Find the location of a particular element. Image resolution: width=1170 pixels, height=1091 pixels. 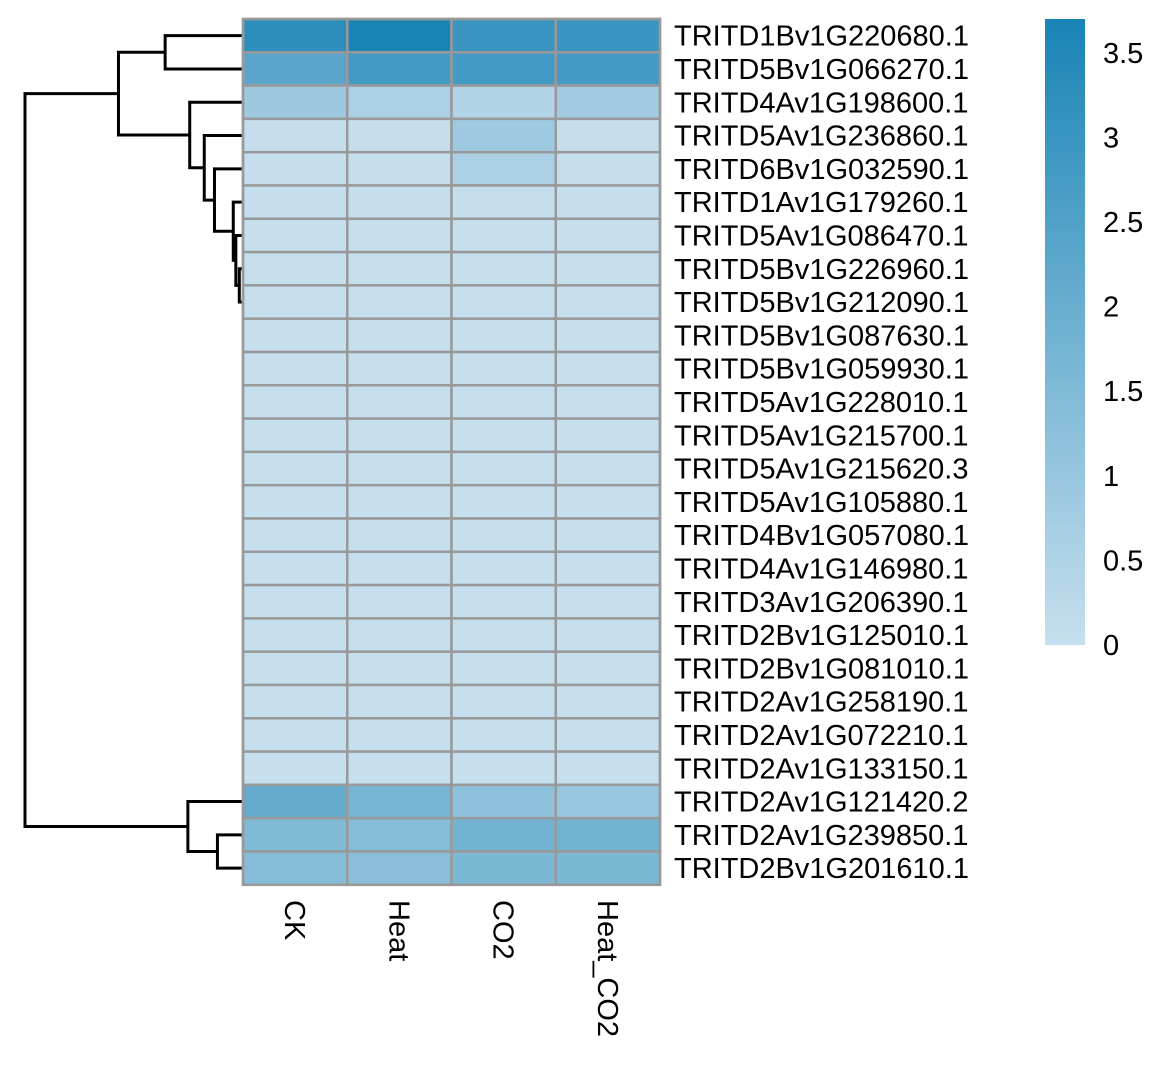

row-label: TRITD5Bv1G066270.1 is located at coordinates (821, 70).